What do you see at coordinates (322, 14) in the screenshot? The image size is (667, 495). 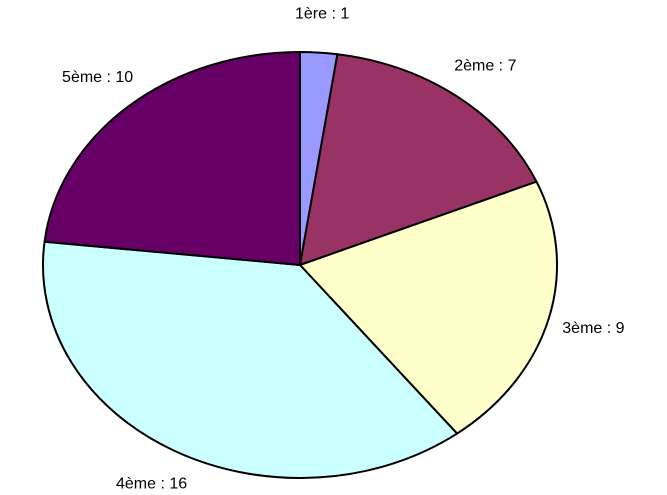 I see `slice-label: 1ère : 1` at bounding box center [322, 14].